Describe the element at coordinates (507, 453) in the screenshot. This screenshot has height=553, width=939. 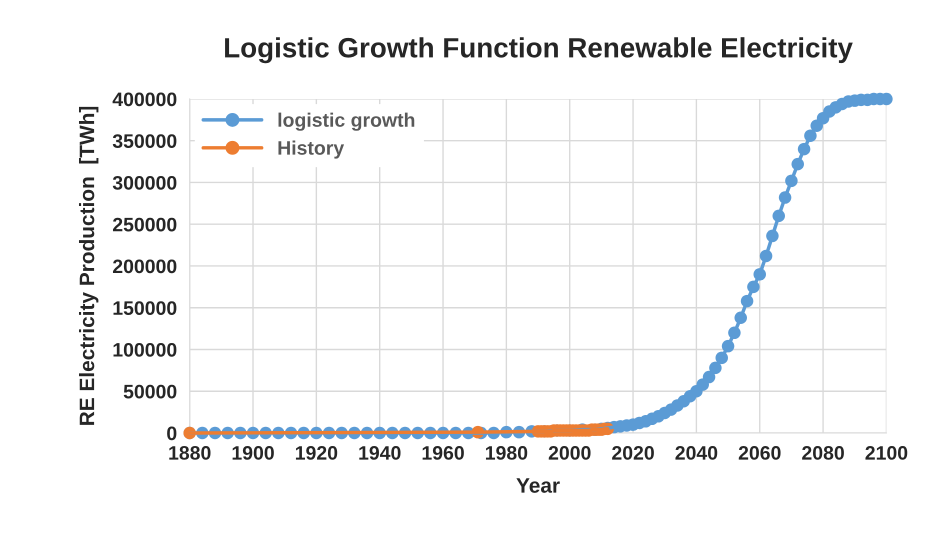
I see `x-tick-label: 1980` at that location.